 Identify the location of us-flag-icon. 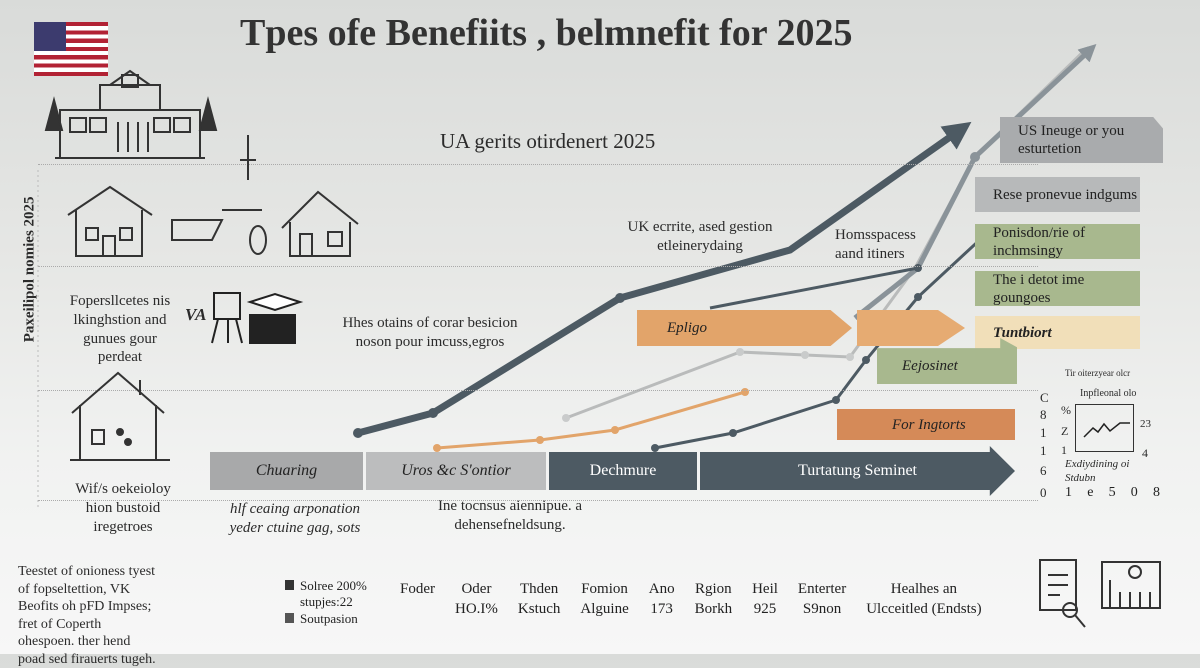
(71, 49).